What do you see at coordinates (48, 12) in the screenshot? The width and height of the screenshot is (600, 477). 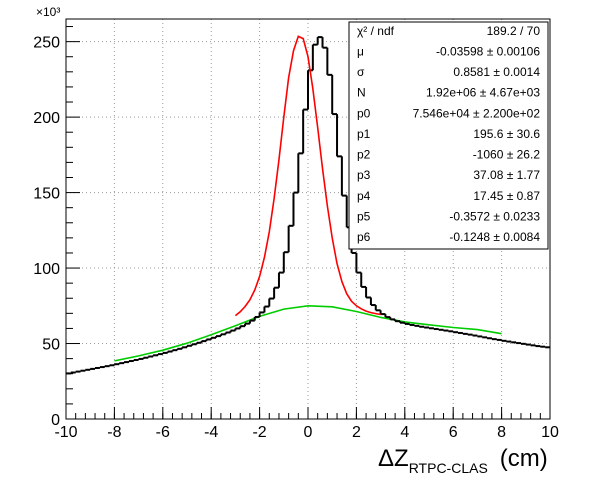 I see `y-multiplier-label: ×10³` at bounding box center [48, 12].